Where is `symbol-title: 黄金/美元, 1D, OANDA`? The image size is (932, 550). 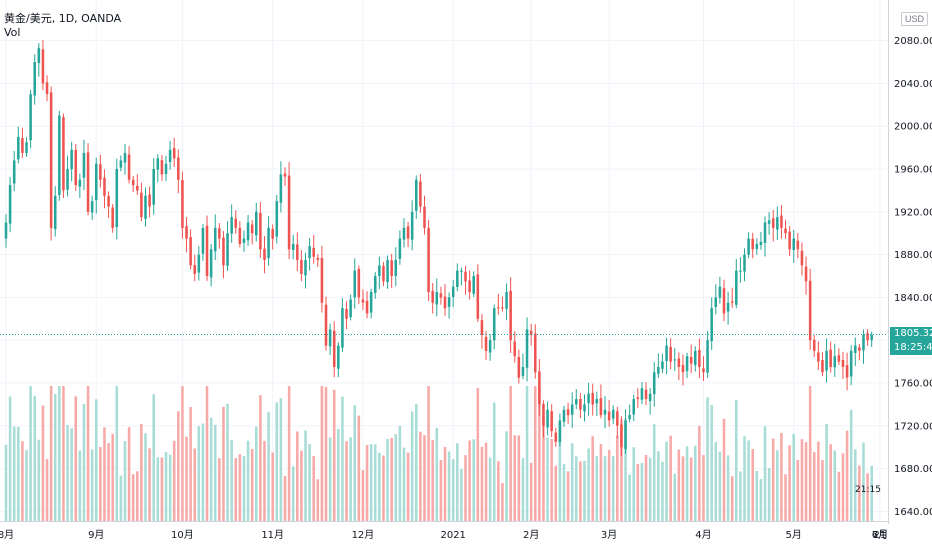
symbol-title: 黄金/美元, 1D, OANDA is located at coordinates (63, 18).